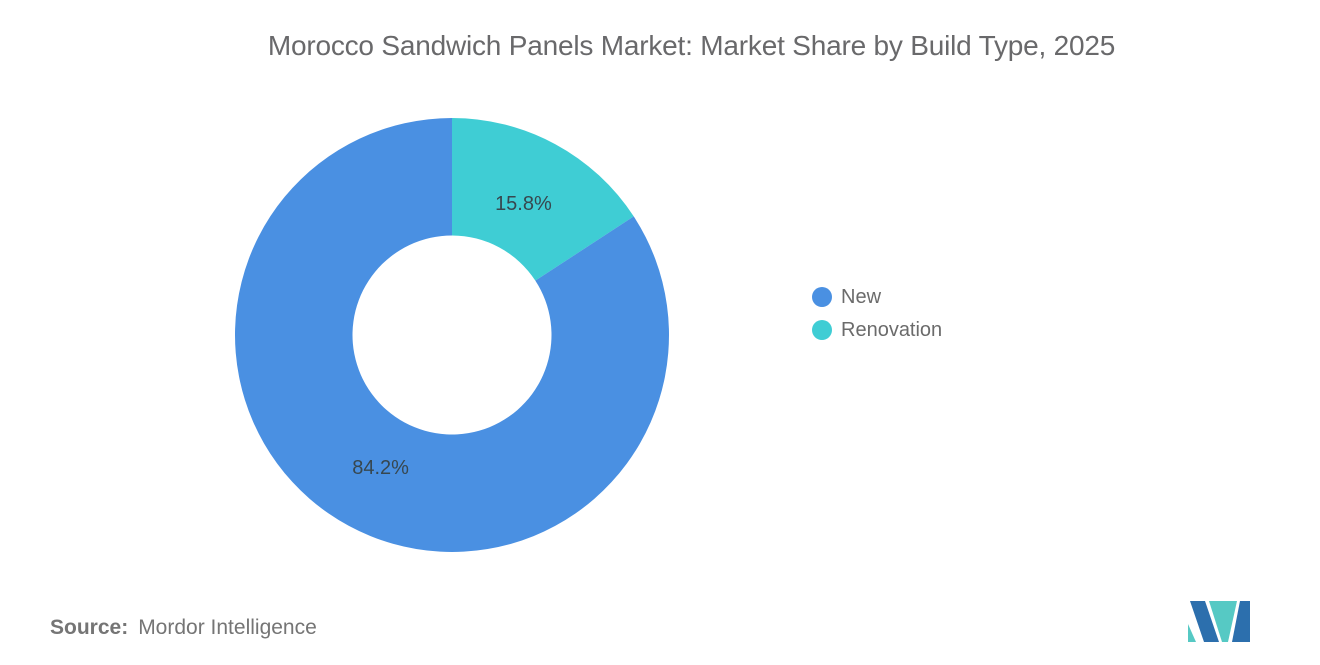  What do you see at coordinates (1241, 621) in the screenshot?
I see `logo-right-stroke` at bounding box center [1241, 621].